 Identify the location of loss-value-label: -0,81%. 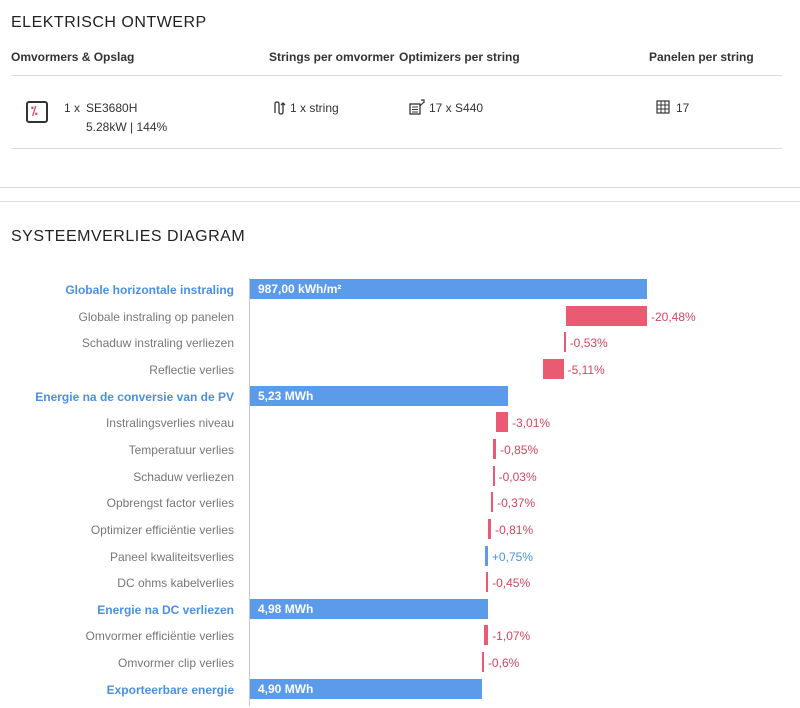
(514, 529).